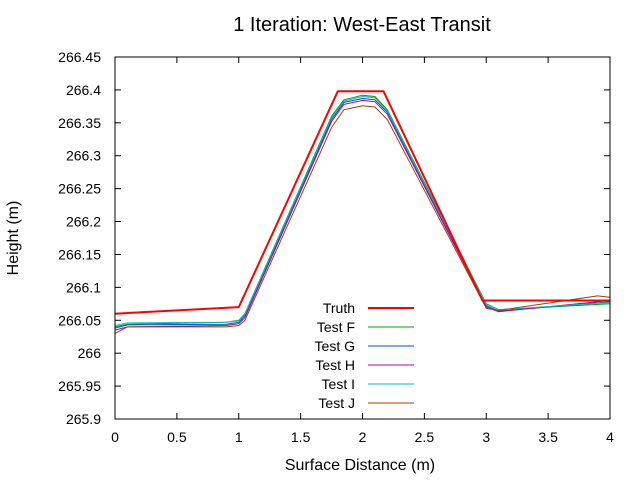 The width and height of the screenshot is (640, 480). What do you see at coordinates (425, 437) in the screenshot?
I see `x-tick-label: 2.5` at bounding box center [425, 437].